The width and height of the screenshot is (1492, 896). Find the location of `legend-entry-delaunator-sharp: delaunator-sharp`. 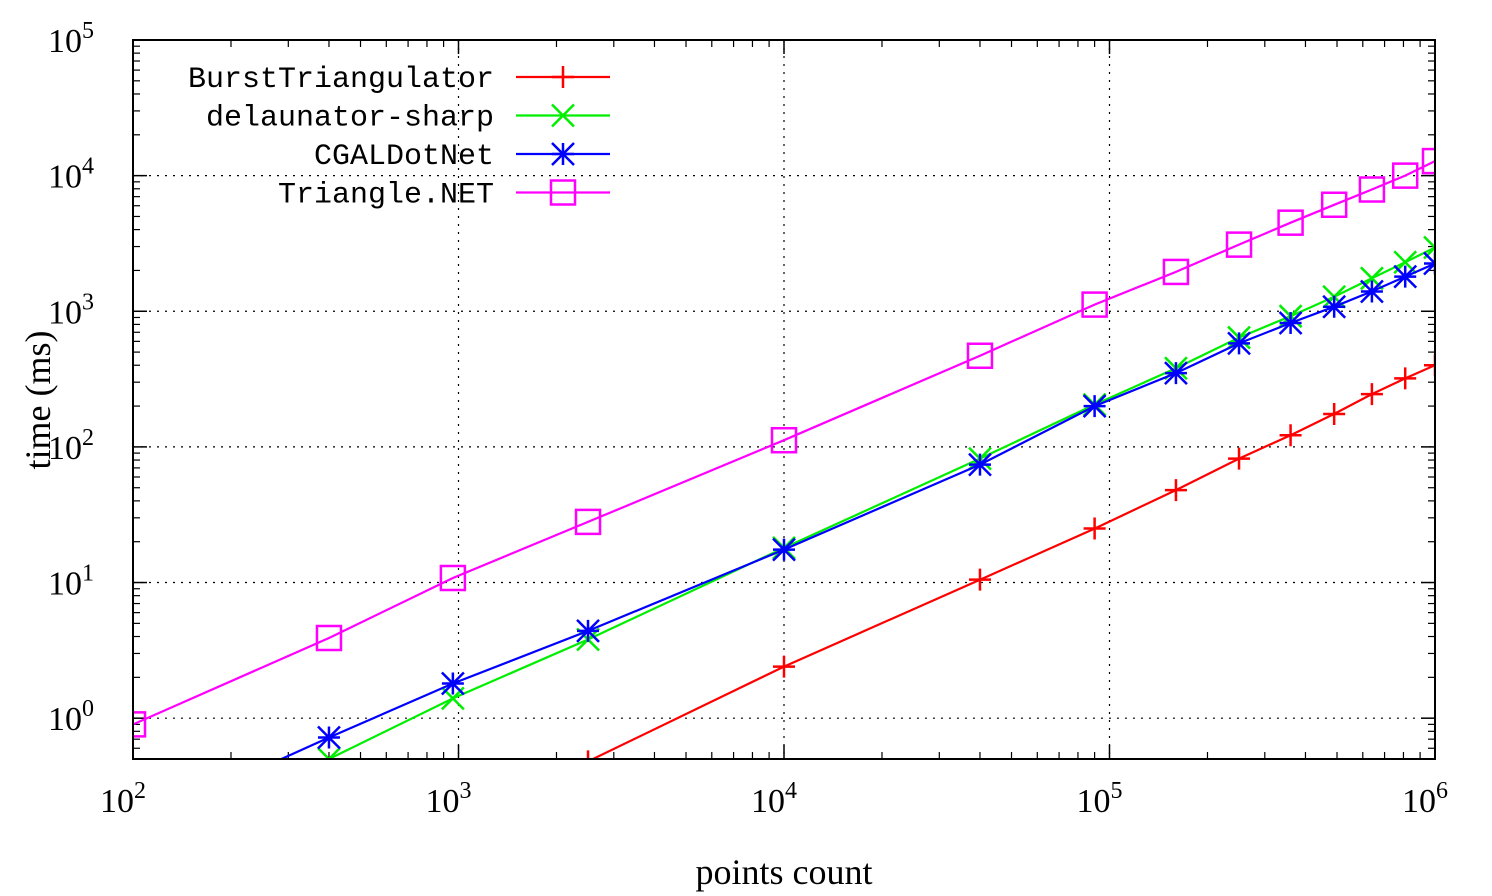

legend-entry-delaunator-sharp: delaunator-sharp is located at coordinates (408, 119).